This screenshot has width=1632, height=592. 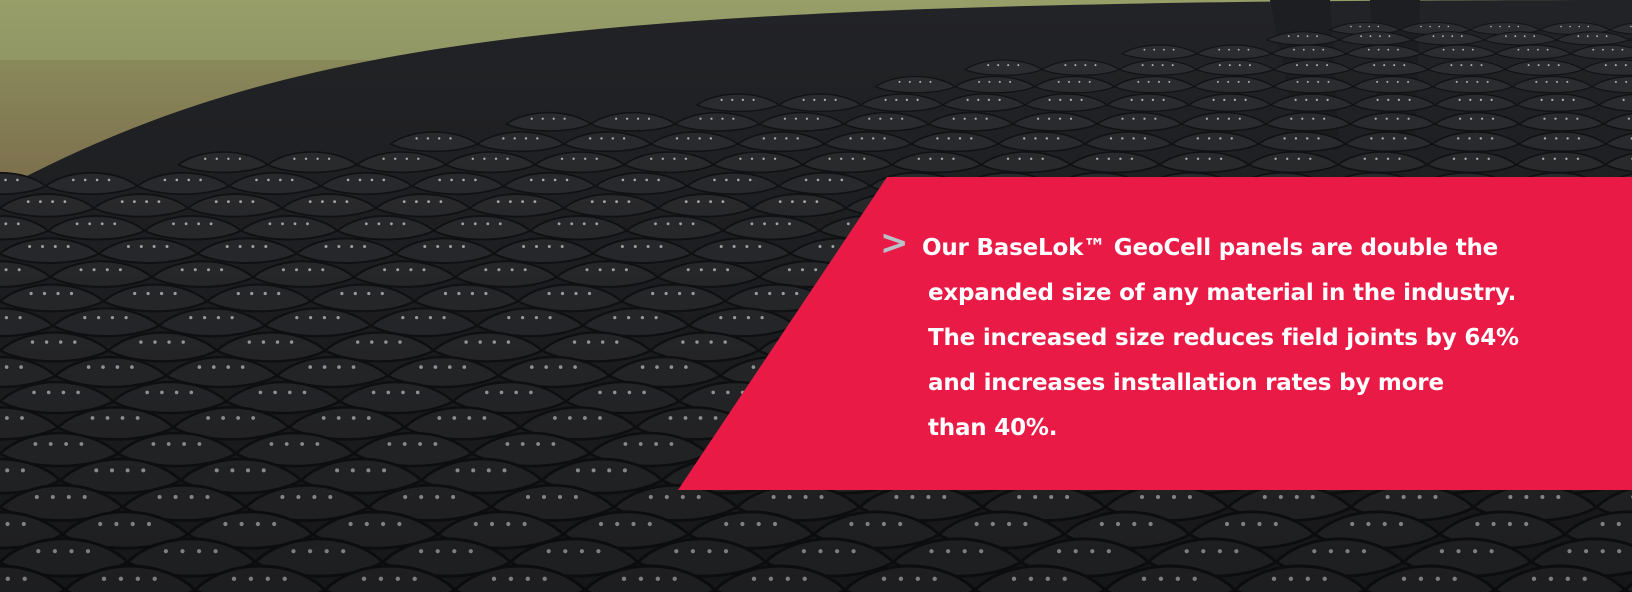 I want to click on caption-line: and increases installation rates by more, so click(x=1261, y=383).